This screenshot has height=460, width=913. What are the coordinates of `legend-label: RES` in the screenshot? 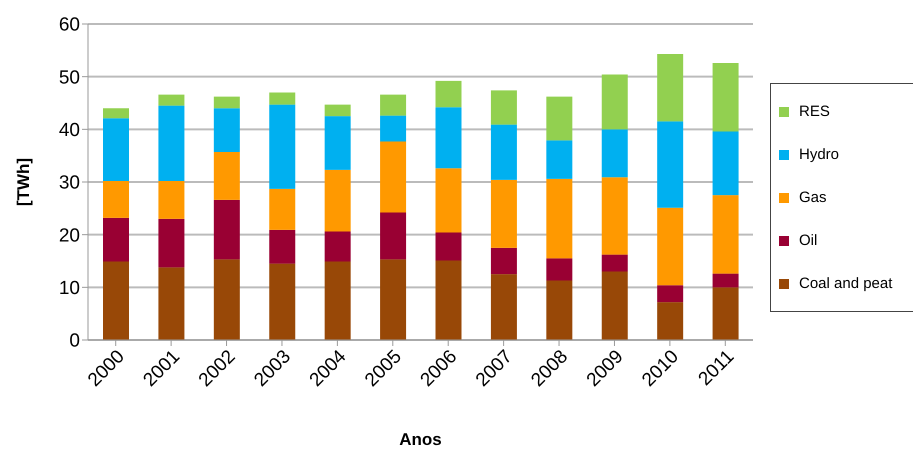 It's located at (814, 111).